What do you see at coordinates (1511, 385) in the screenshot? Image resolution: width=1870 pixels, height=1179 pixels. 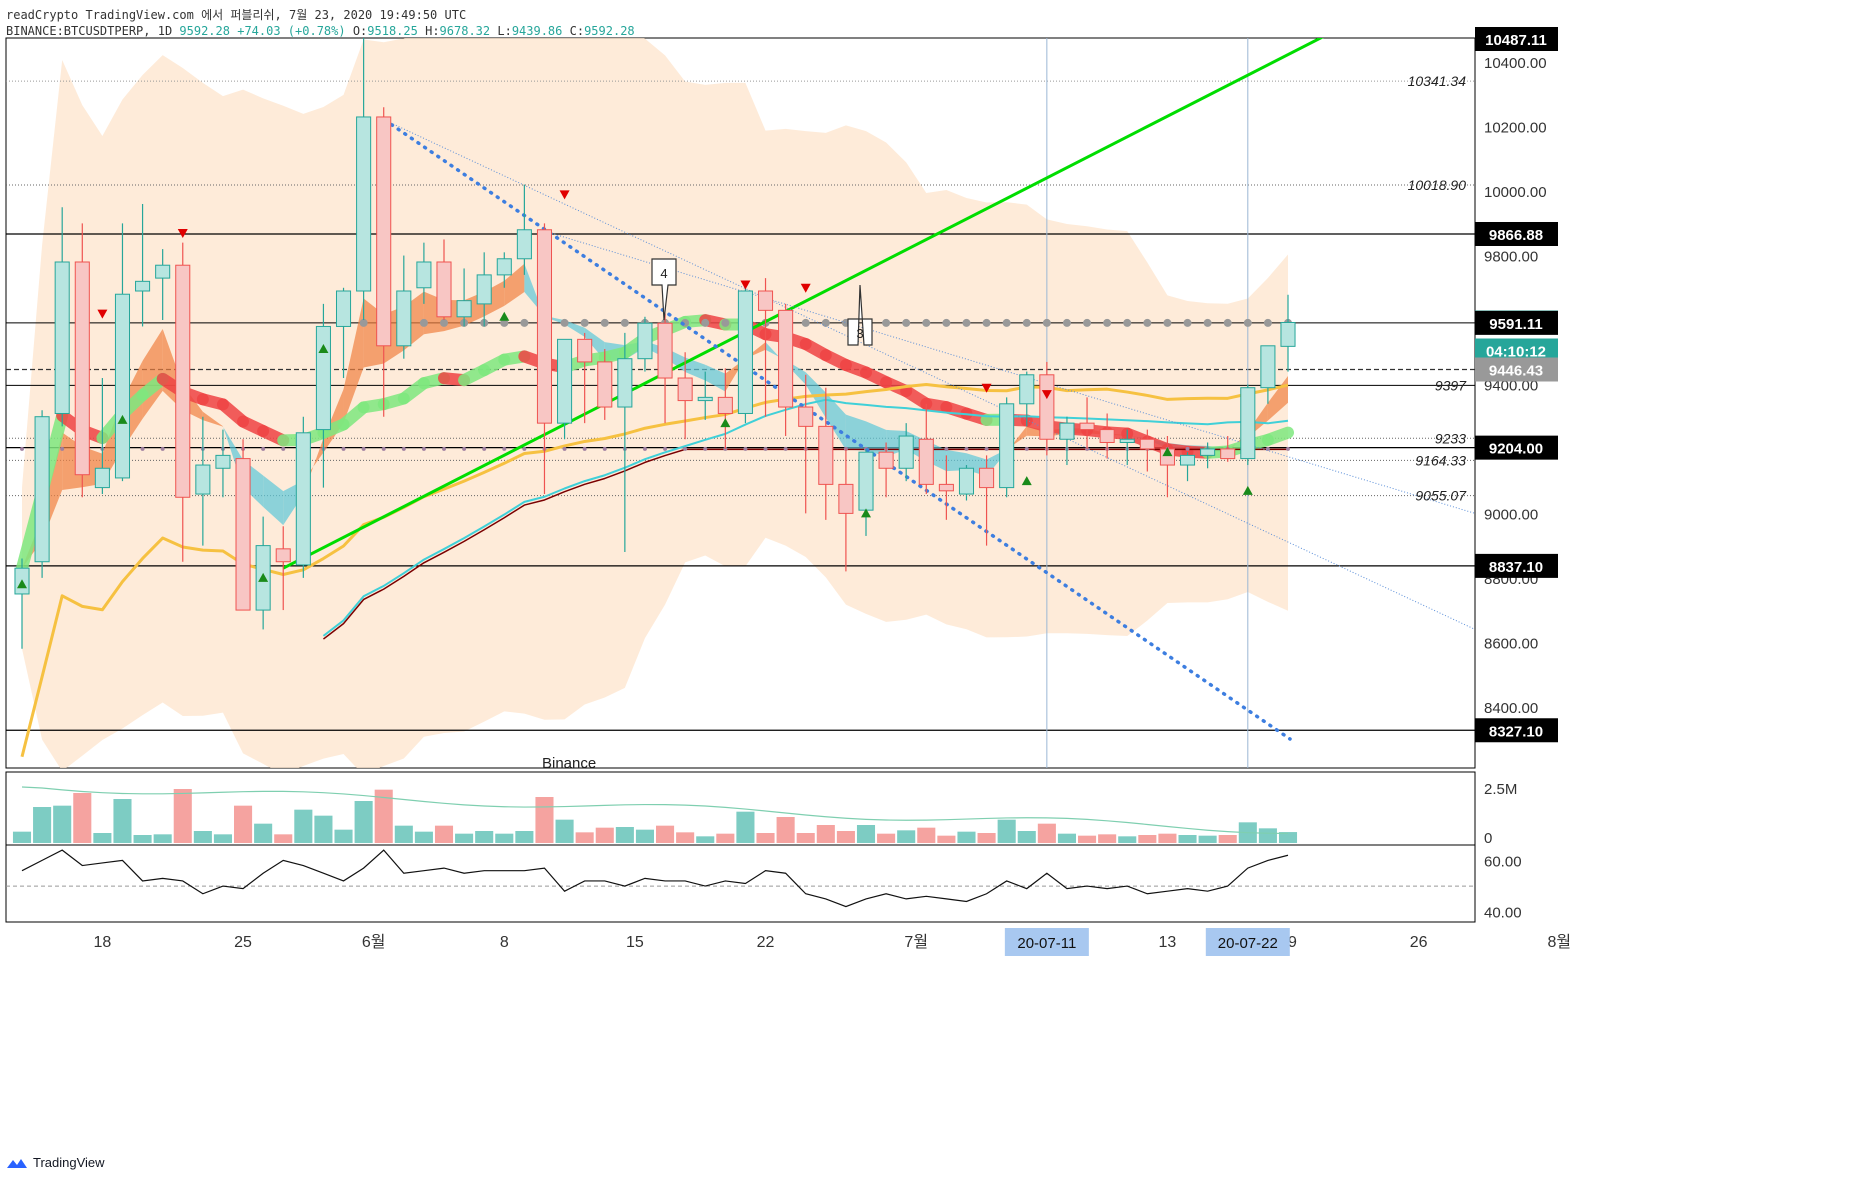 I see `y-tick-label: 9400.00` at bounding box center [1511, 385].